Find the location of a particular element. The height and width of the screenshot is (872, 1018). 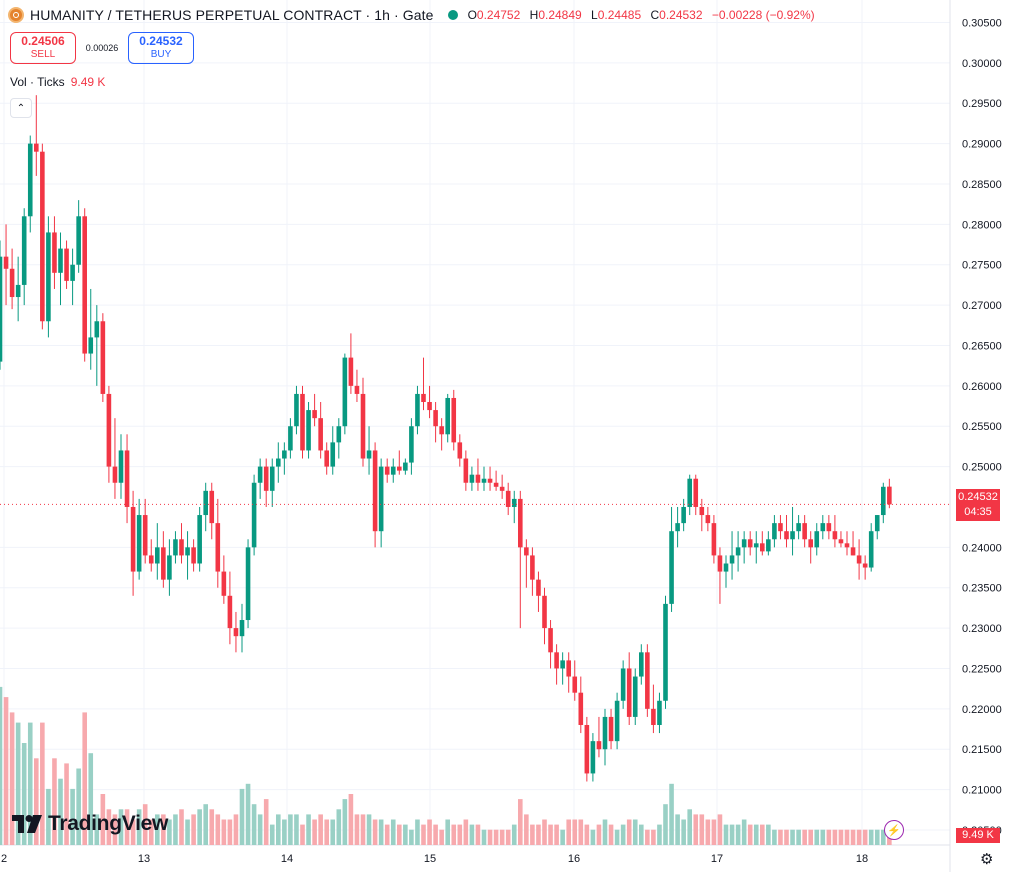

bar-countdown: 04:35 is located at coordinates (978, 512).